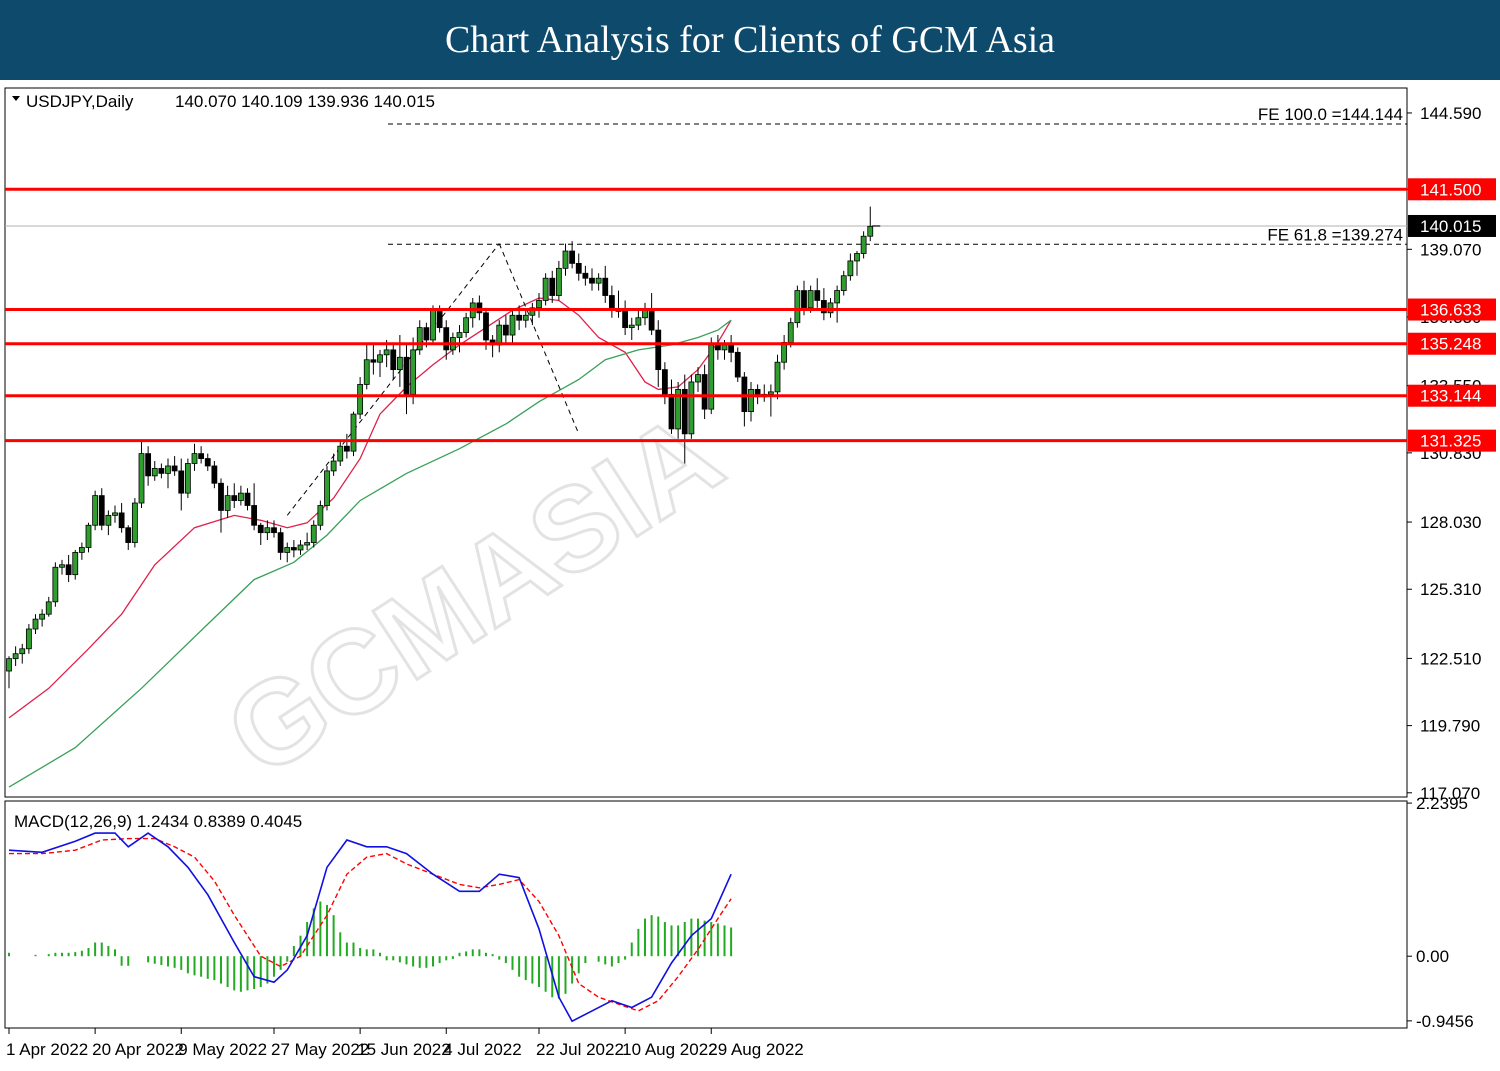 This screenshot has height=1071, width=1500. What do you see at coordinates (370, 924) in the screenshot?
I see `macd-signal-line` at bounding box center [370, 924].